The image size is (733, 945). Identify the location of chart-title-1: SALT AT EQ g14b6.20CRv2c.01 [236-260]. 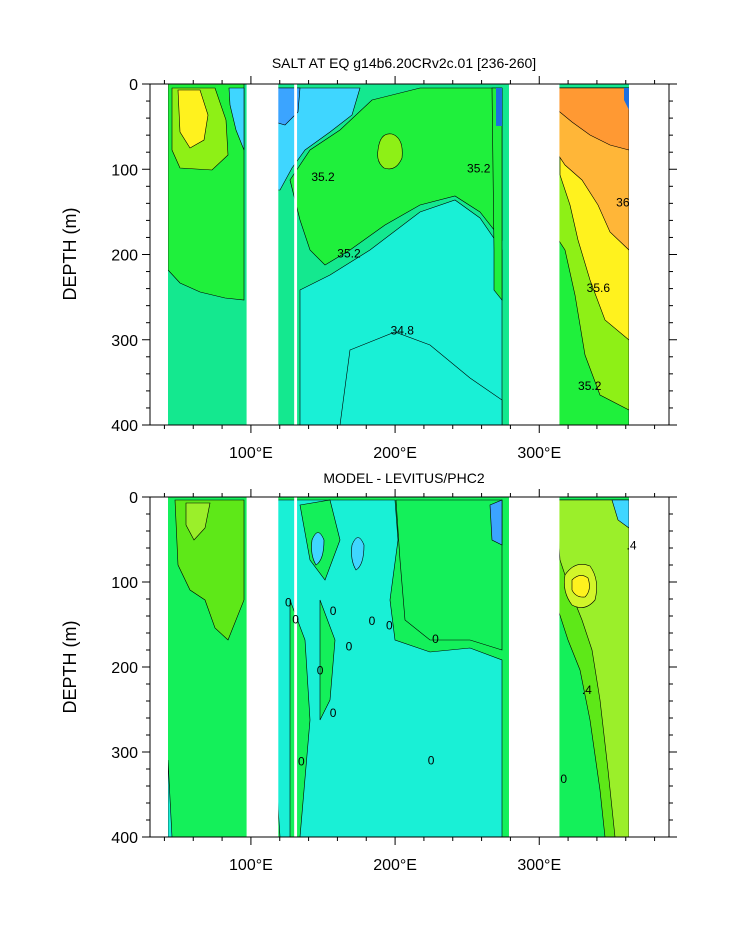
(404, 63).